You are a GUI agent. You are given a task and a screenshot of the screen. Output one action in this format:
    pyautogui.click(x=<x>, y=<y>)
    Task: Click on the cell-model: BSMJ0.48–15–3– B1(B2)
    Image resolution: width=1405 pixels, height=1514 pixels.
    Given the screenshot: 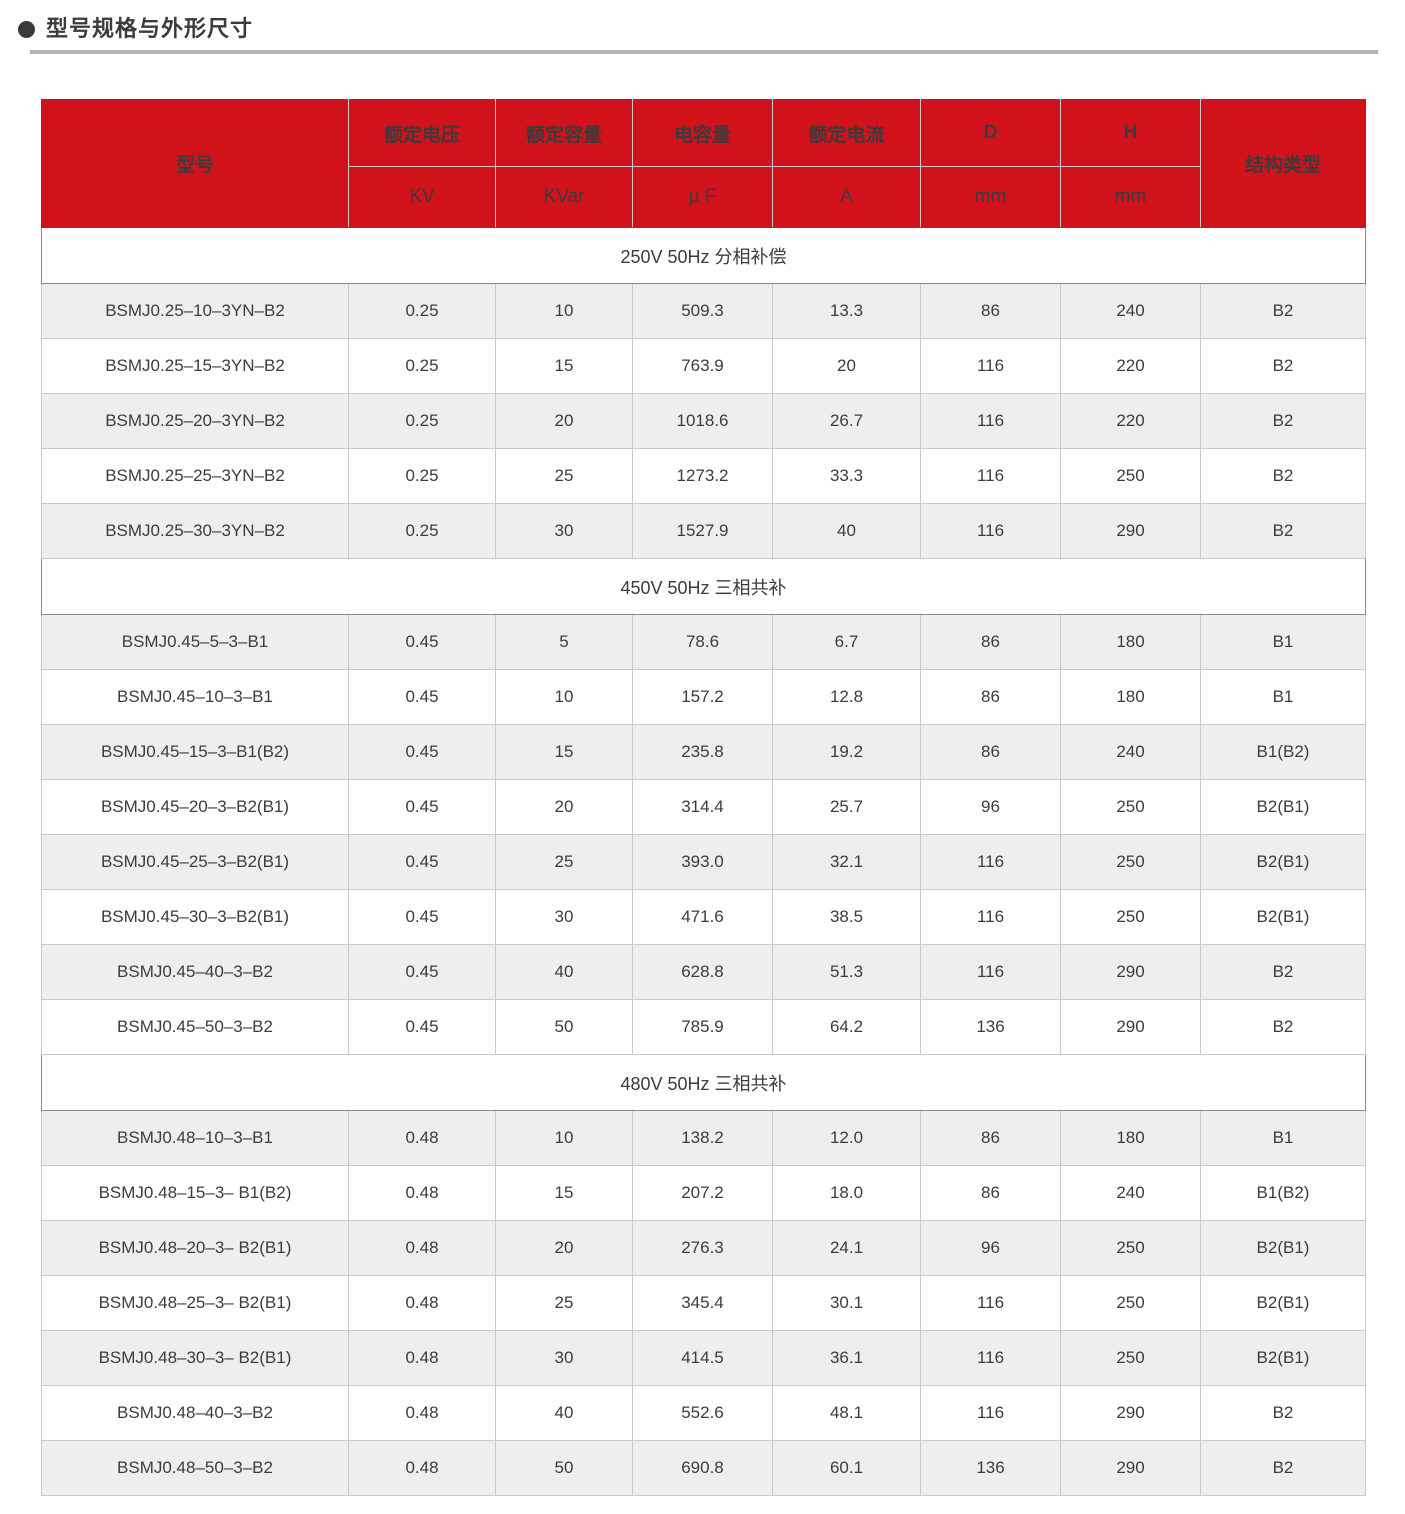 What is the action you would take?
    pyautogui.click(x=195, y=1193)
    